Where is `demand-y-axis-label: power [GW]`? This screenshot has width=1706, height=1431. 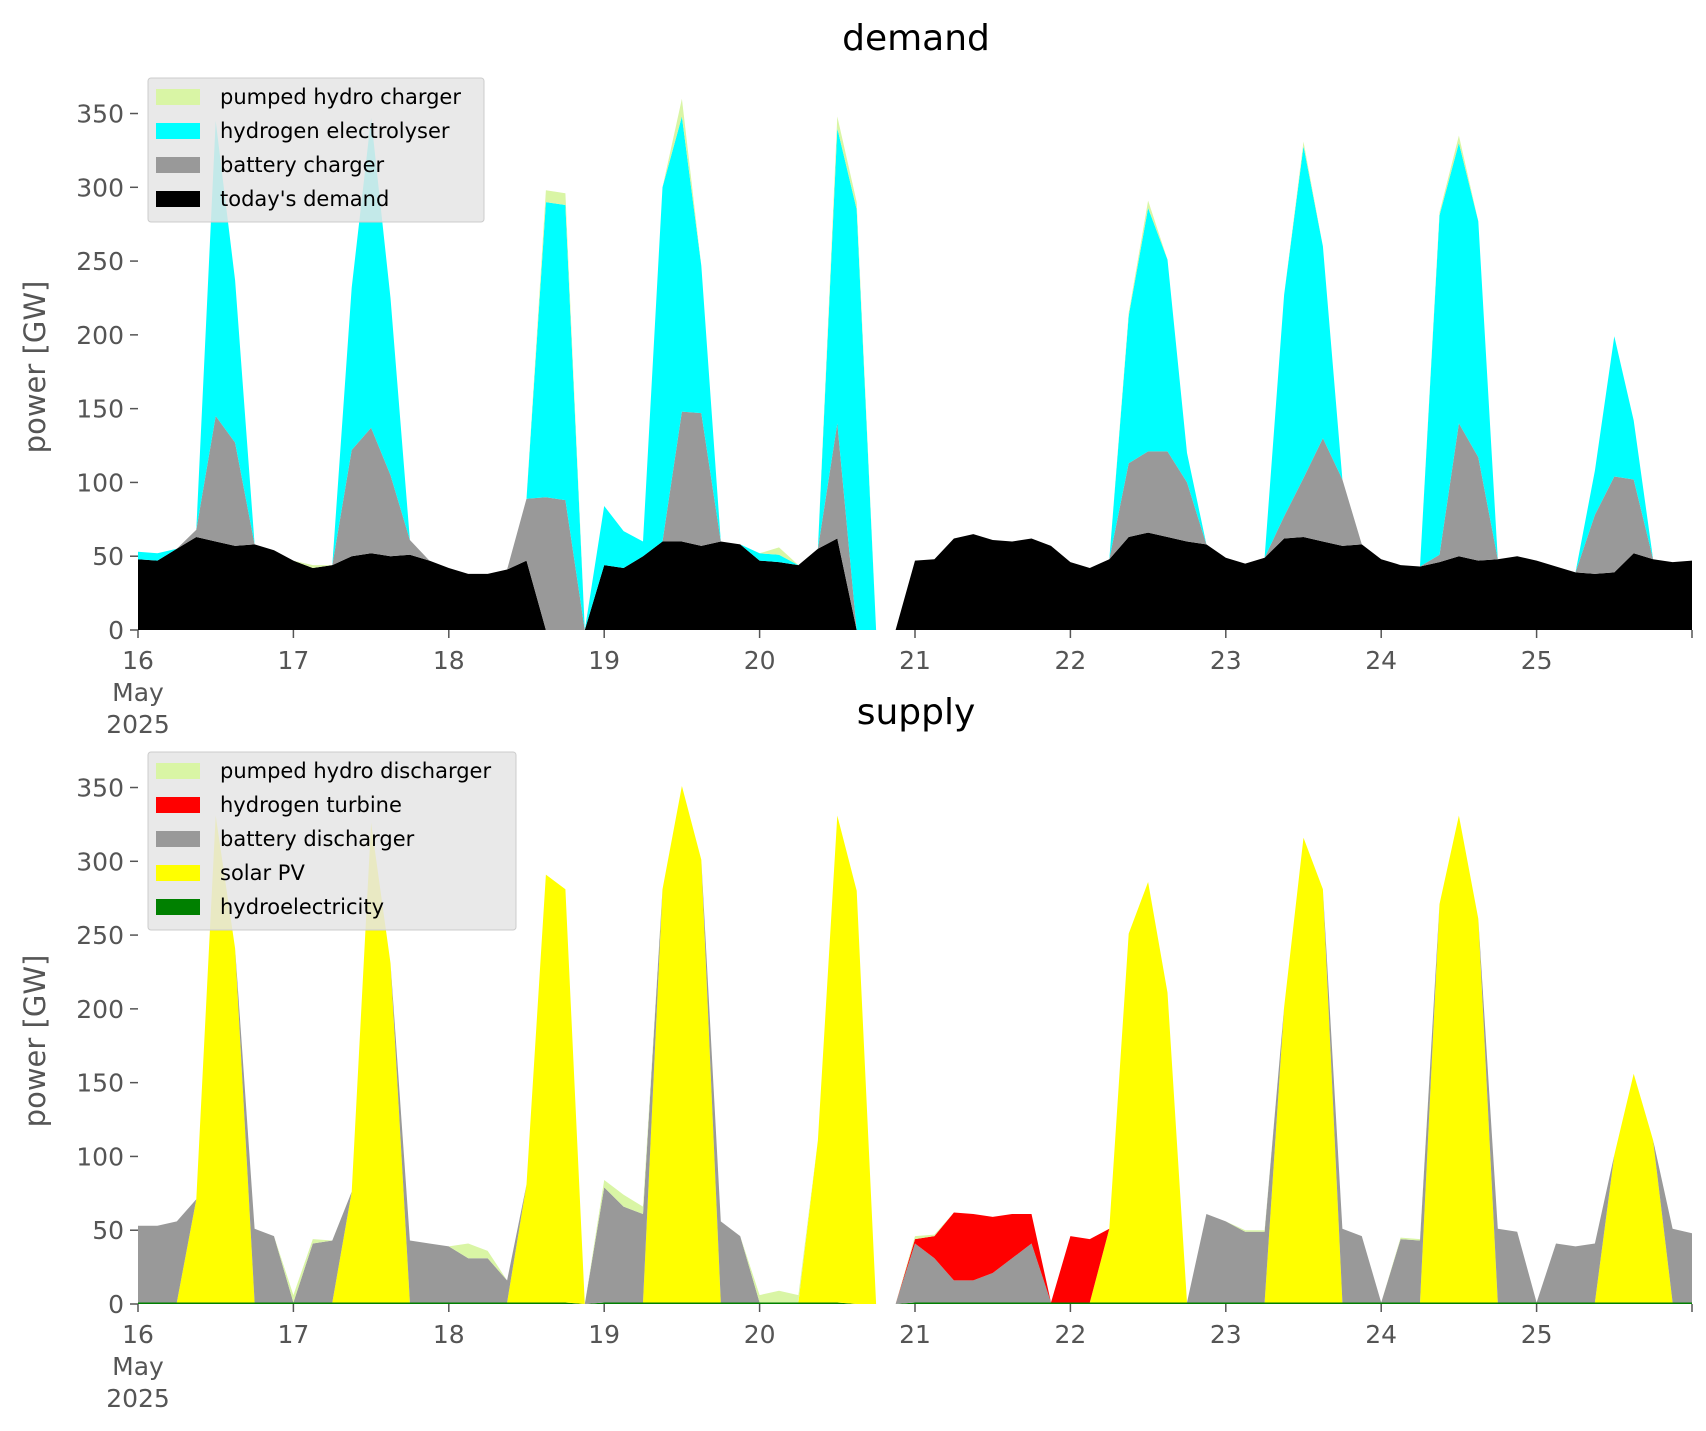
demand-y-axis-label: power [GW] is located at coordinates (35, 367).